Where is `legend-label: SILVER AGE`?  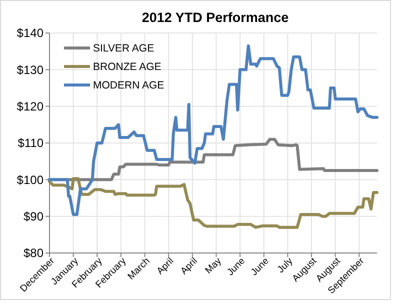 legend-label: SILVER AGE is located at coordinates (123, 48).